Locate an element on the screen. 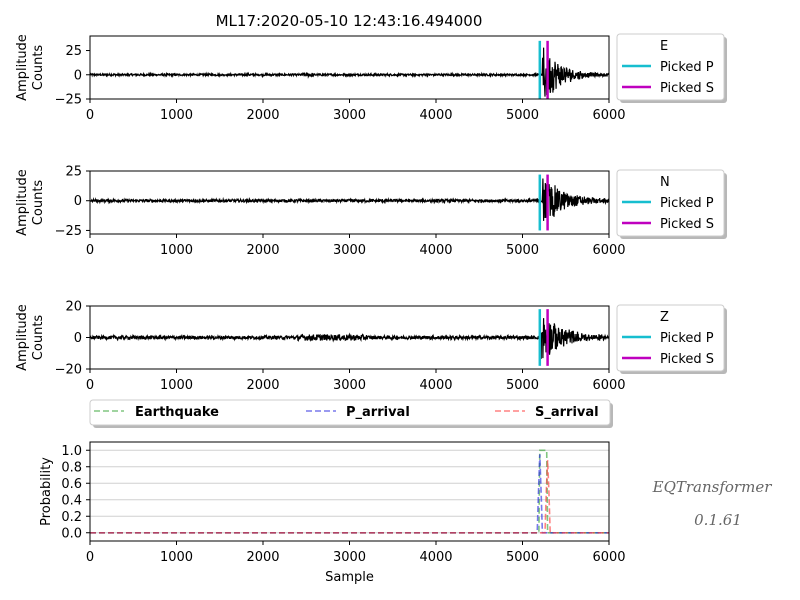  legend-channel-label: E is located at coordinates (664, 46).